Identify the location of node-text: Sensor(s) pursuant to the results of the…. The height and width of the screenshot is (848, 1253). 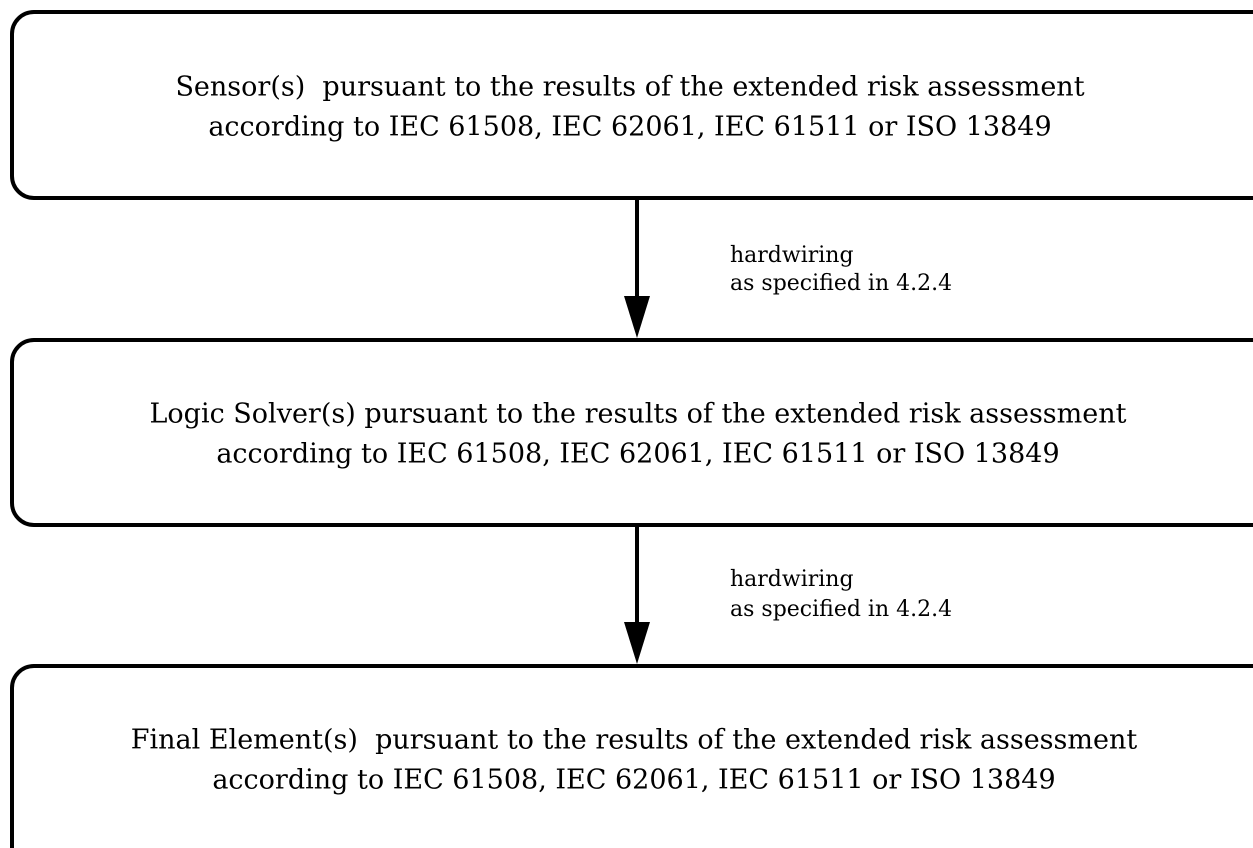
(629, 87).